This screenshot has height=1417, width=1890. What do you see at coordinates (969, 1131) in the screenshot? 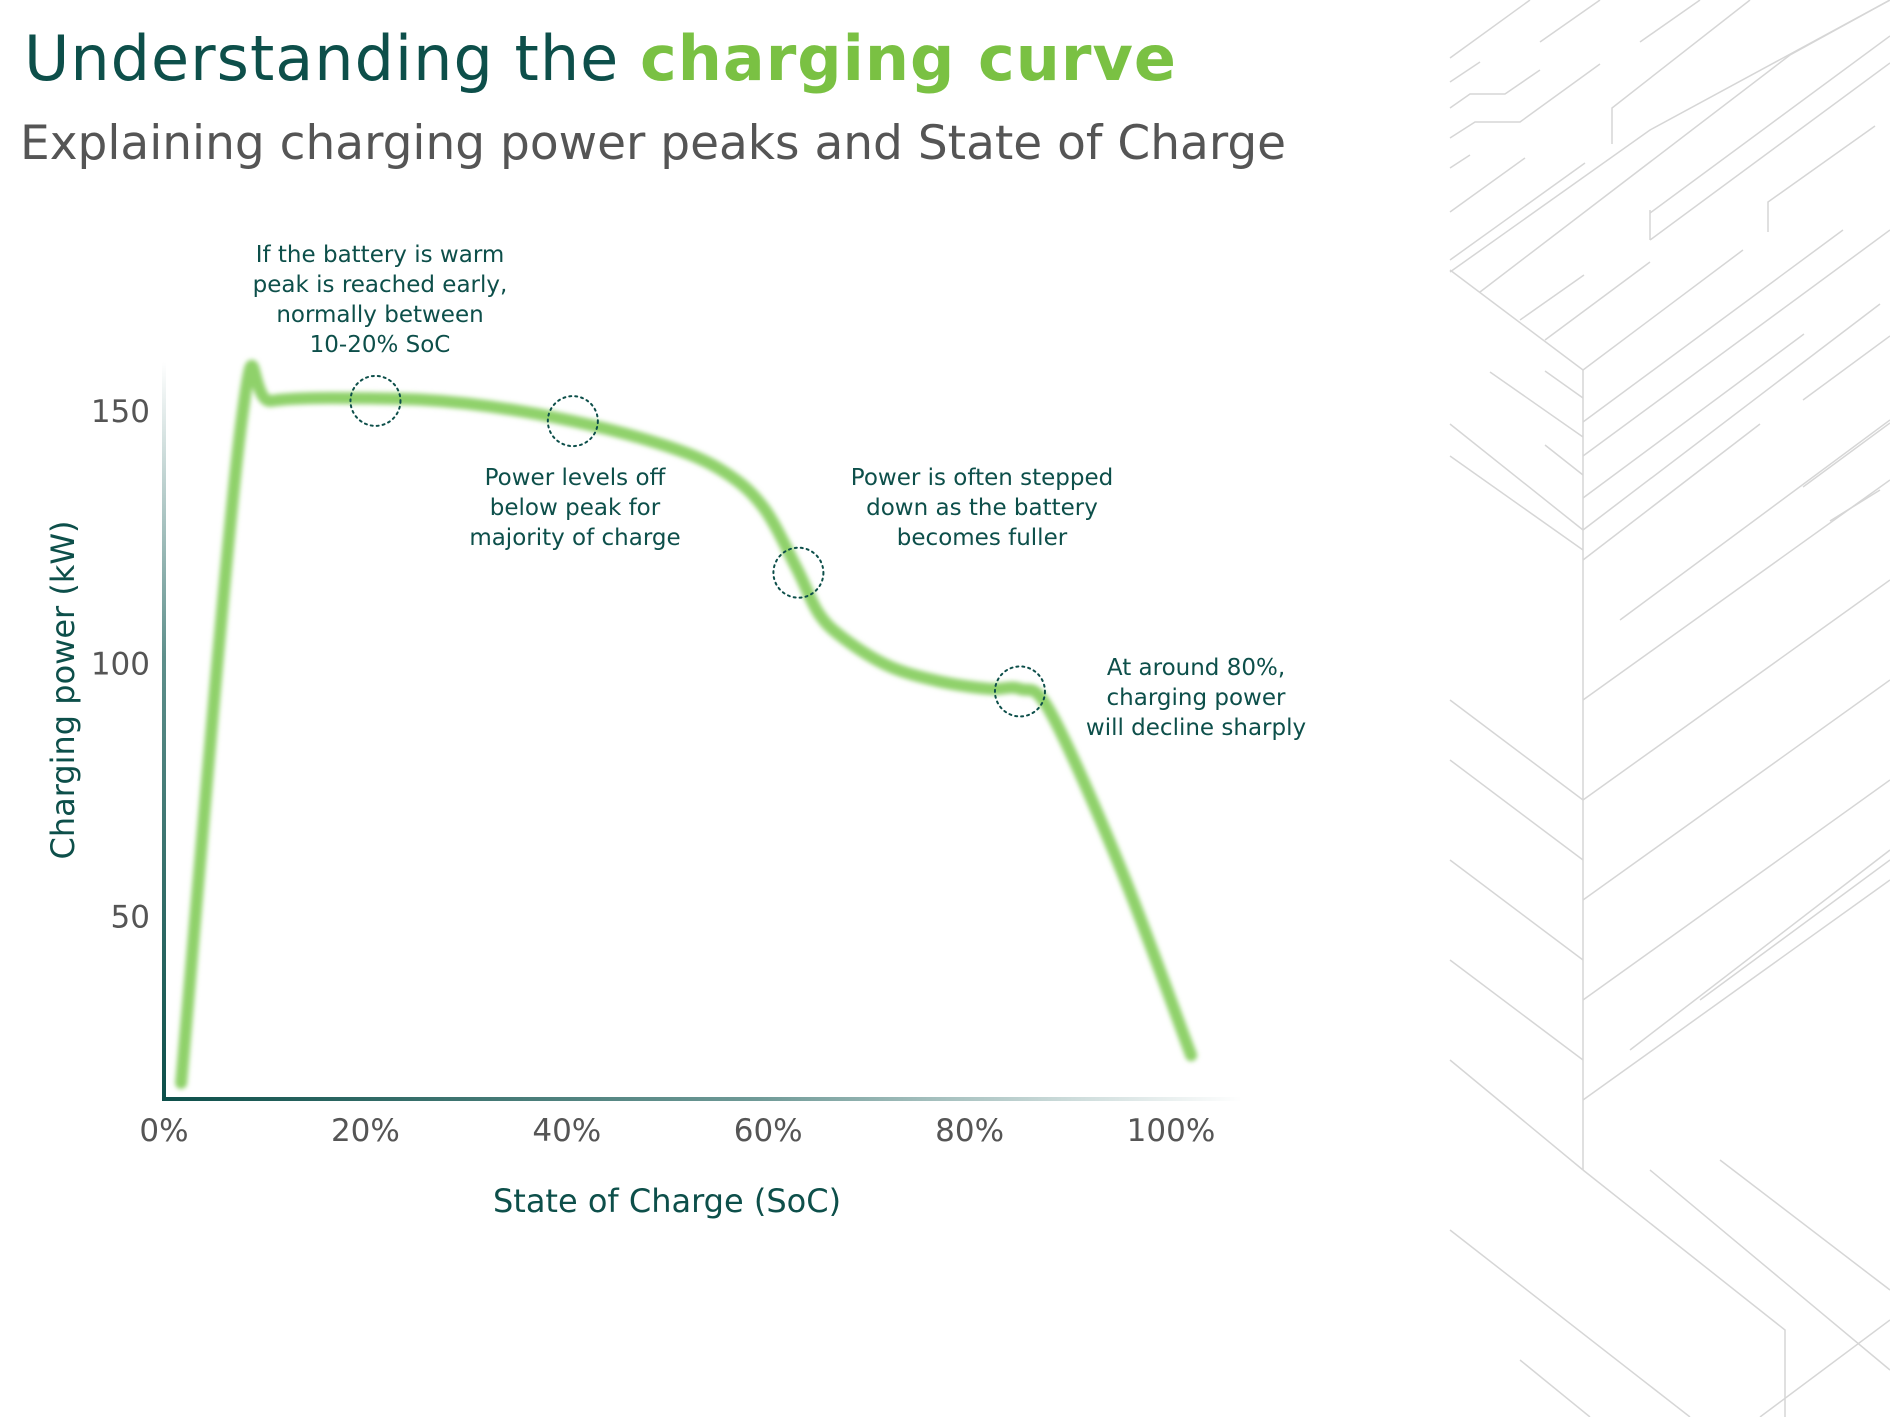
I see `x-tick-label: 80%` at bounding box center [969, 1131].